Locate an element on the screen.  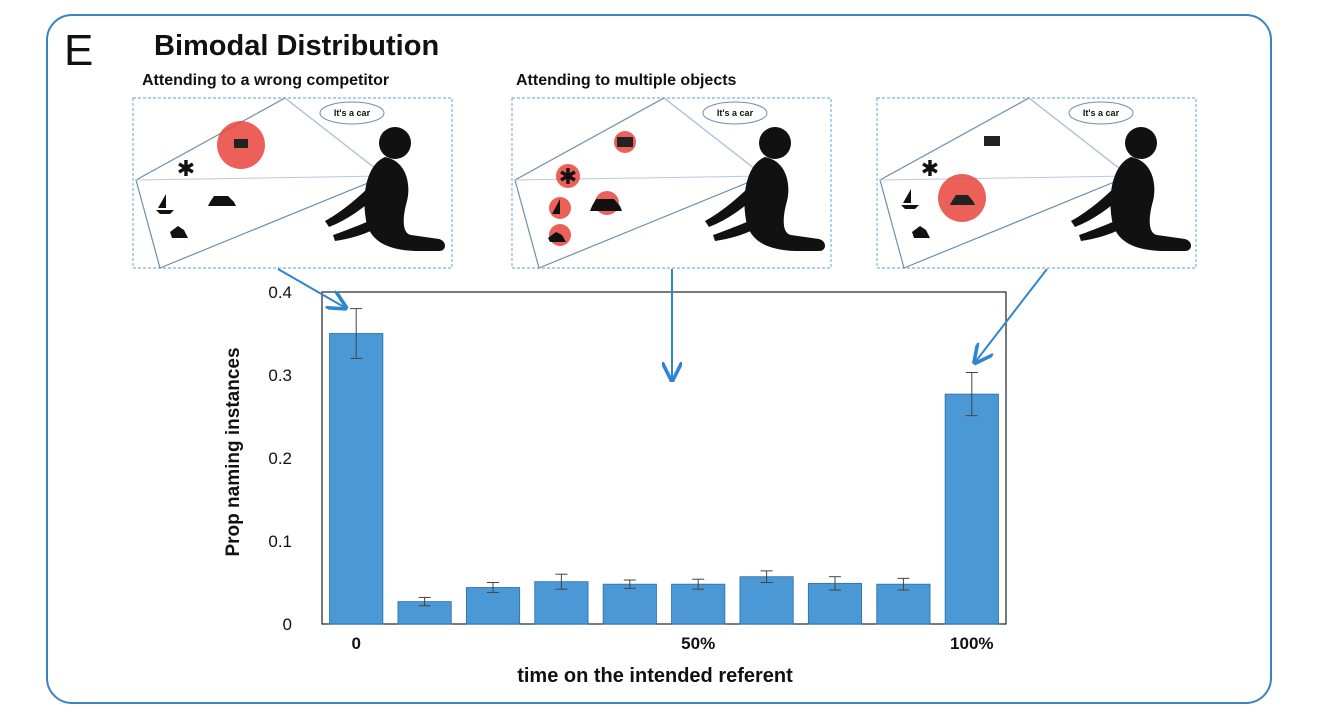
scene-multiple-objects: It's a car ✱ is located at coordinates (671, 183).